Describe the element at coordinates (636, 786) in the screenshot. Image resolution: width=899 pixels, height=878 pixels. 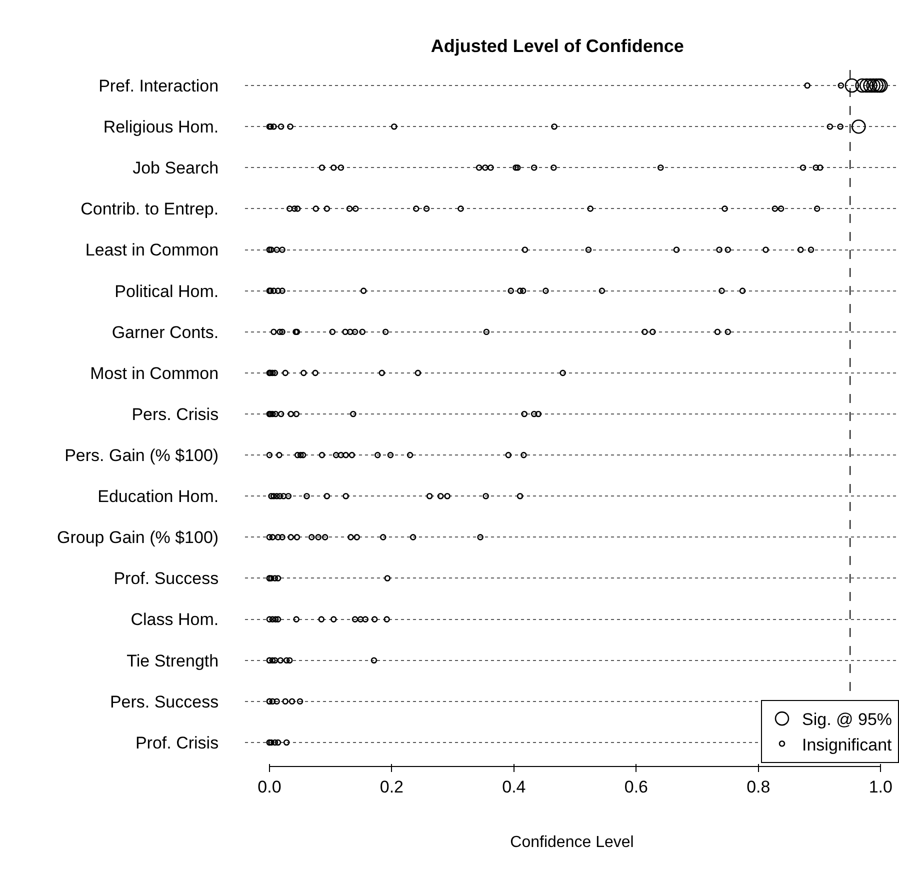
I see `x-tick-label: 0.6` at that location.